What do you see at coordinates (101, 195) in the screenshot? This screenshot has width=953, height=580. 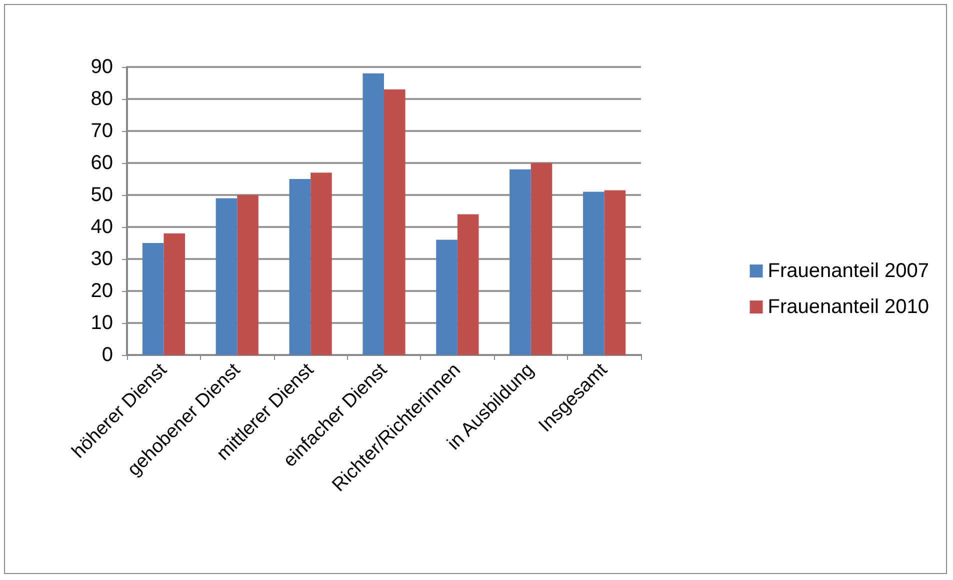 I see `y-tick-label: 50` at bounding box center [101, 195].